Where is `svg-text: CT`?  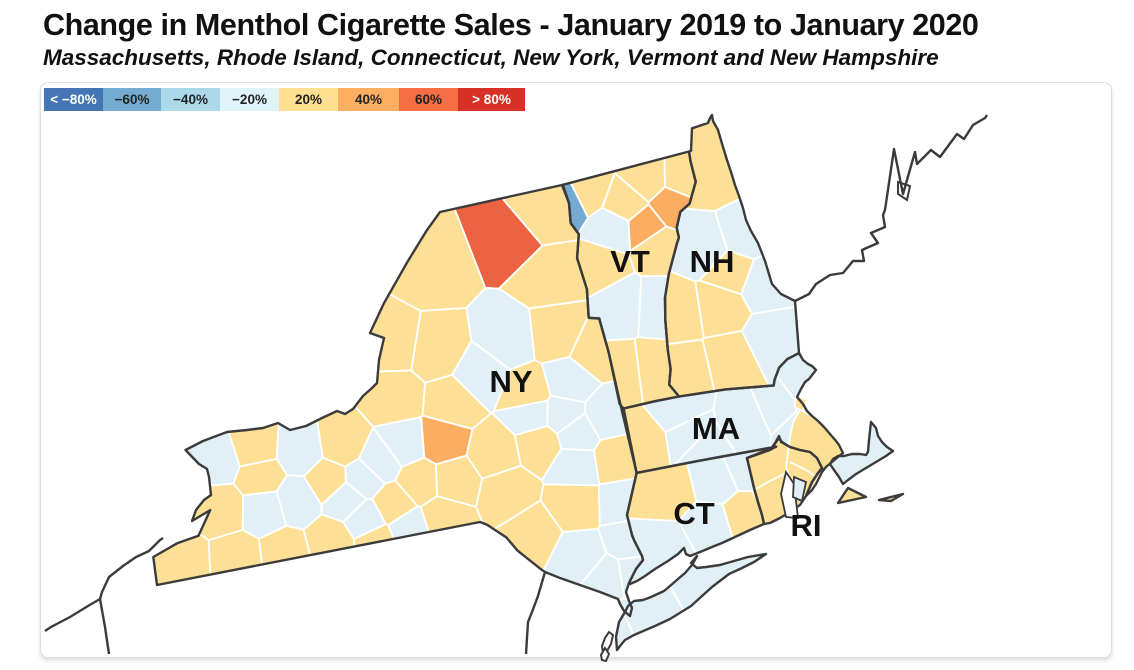
svg-text: CT is located at coordinates (693, 513).